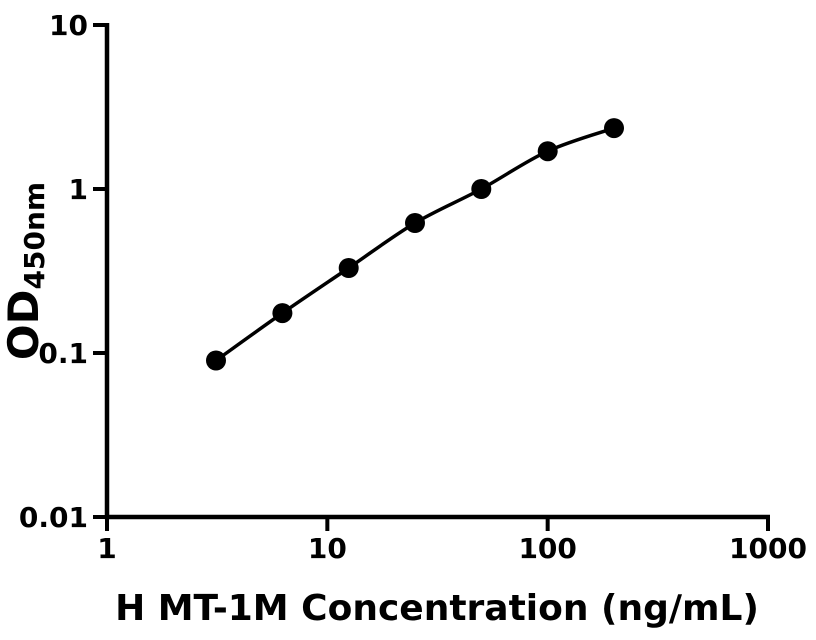 The image size is (816, 640). What do you see at coordinates (24, 324) in the screenshot?
I see `y-axis-title-main: OD` at bounding box center [24, 324].